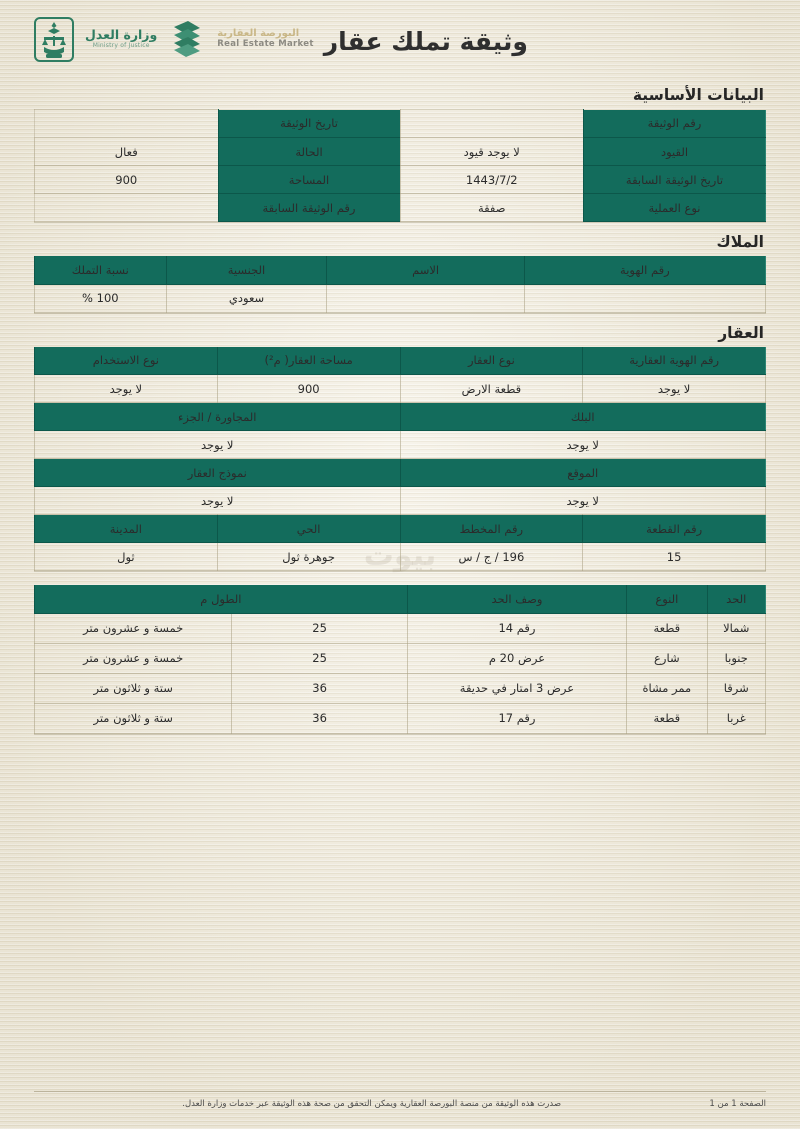 The height and width of the screenshot is (1129, 800). What do you see at coordinates (517, 628) in the screenshot?
I see `boundaries-cell-description: رقم 14` at bounding box center [517, 628].